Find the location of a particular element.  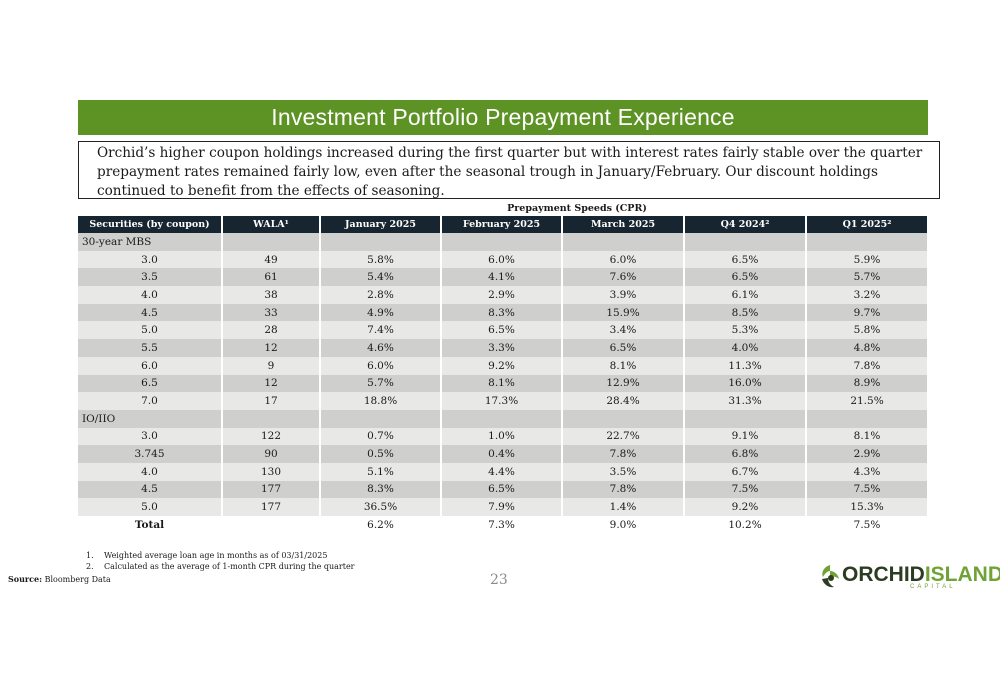

table-cell: 5.9% is located at coordinates (867, 259).